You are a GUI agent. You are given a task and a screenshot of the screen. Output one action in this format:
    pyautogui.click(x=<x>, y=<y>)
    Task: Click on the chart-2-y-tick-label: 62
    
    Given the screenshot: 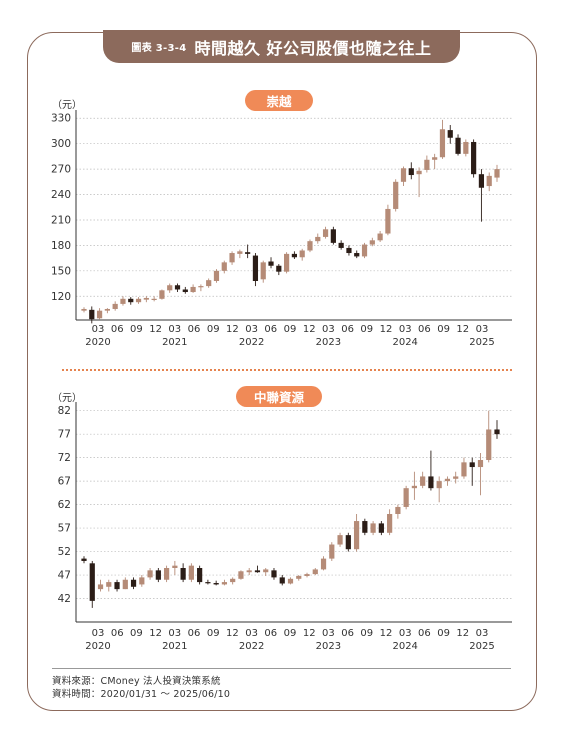 What is the action you would take?
    pyautogui.click(x=64, y=505)
    